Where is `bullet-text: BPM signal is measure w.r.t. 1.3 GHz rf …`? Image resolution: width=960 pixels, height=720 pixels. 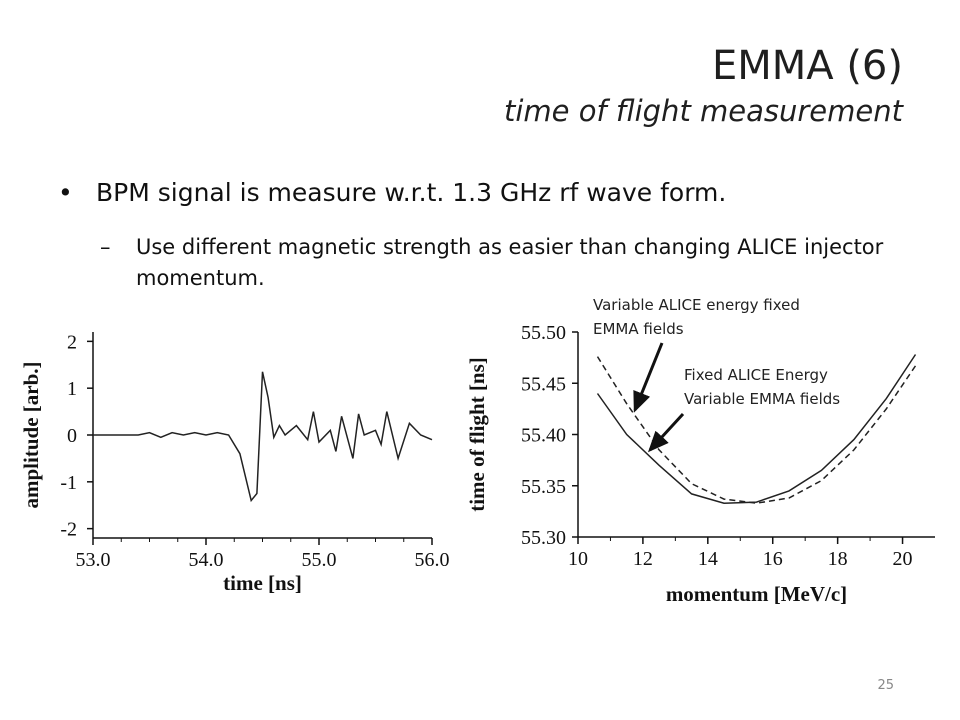
bullet-text: BPM signal is measure w.r.t. 1.3 GHz rf … is located at coordinates (411, 192).